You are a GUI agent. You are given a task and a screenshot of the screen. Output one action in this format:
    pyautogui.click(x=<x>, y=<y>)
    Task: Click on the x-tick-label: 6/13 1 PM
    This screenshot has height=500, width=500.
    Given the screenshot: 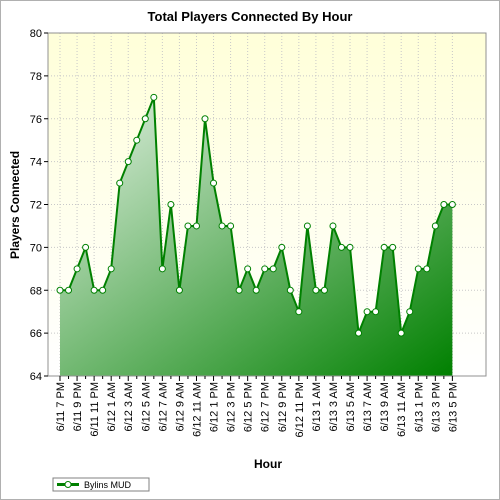 What is the action you would take?
    pyautogui.click(x=419, y=407)
    